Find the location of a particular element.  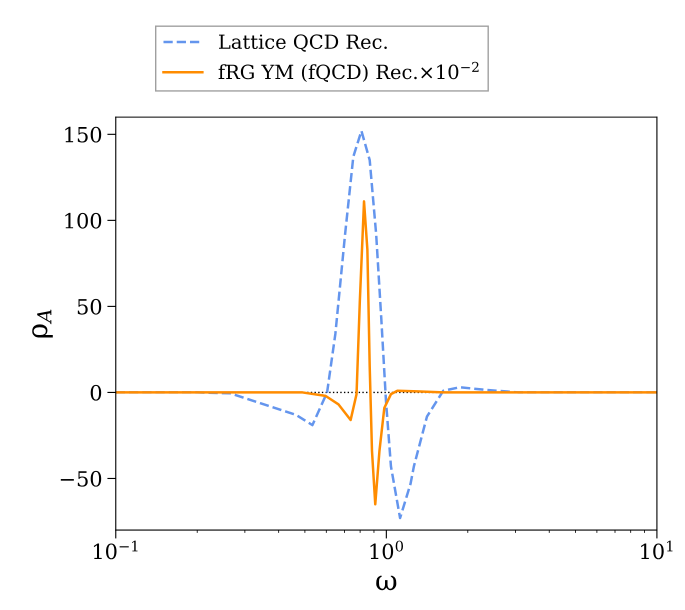

y-tick-label: 100 is located at coordinates (83, 220).